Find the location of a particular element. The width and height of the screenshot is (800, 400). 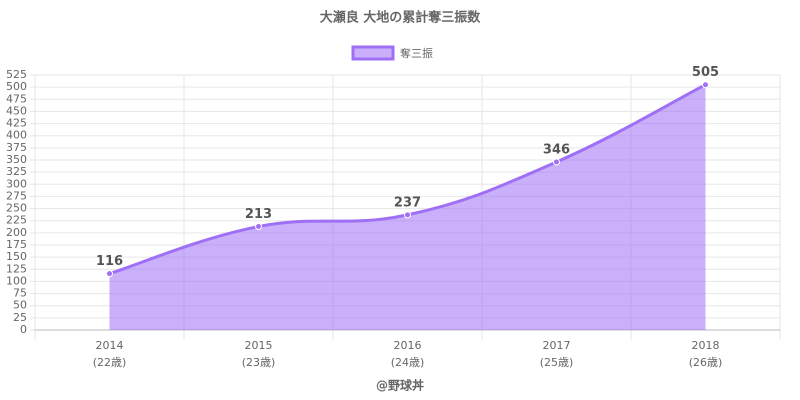

data-label: 346 is located at coordinates (556, 149).